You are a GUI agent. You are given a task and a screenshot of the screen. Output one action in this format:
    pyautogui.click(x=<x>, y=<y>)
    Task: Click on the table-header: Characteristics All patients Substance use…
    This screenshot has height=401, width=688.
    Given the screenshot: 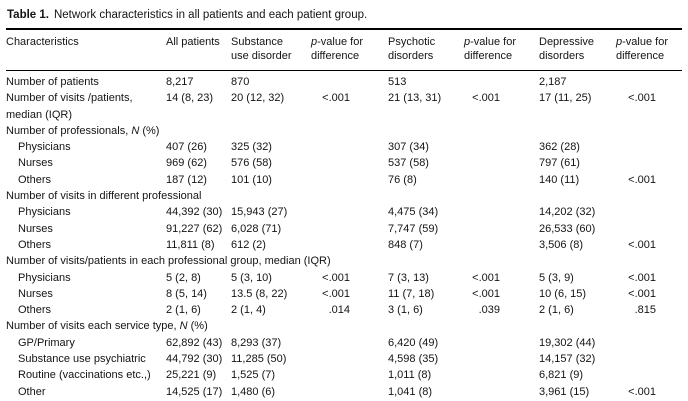 What is the action you would take?
    pyautogui.click(x=344, y=50)
    